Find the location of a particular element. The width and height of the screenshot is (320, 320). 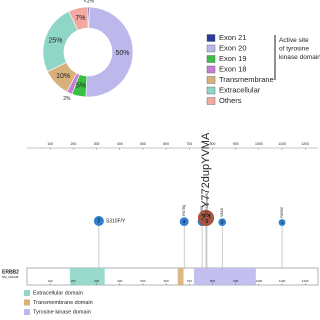

bar-tick-label: 700 is located at coordinates (189, 281).